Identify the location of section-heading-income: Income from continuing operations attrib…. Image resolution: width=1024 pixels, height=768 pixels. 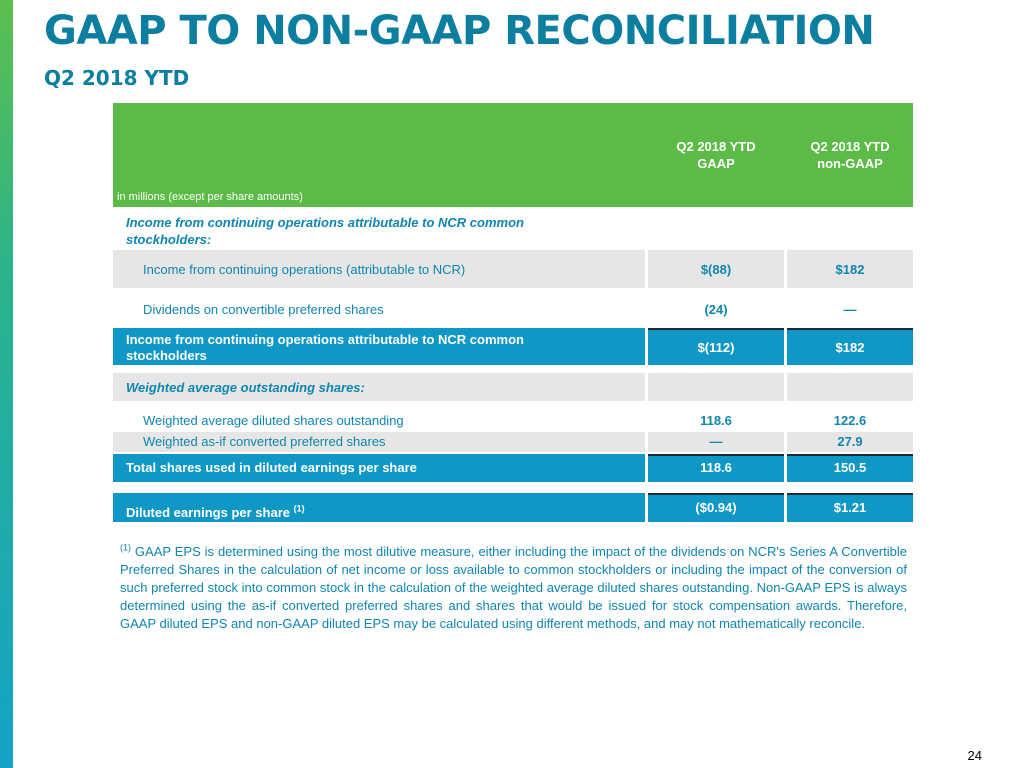
(325, 231).